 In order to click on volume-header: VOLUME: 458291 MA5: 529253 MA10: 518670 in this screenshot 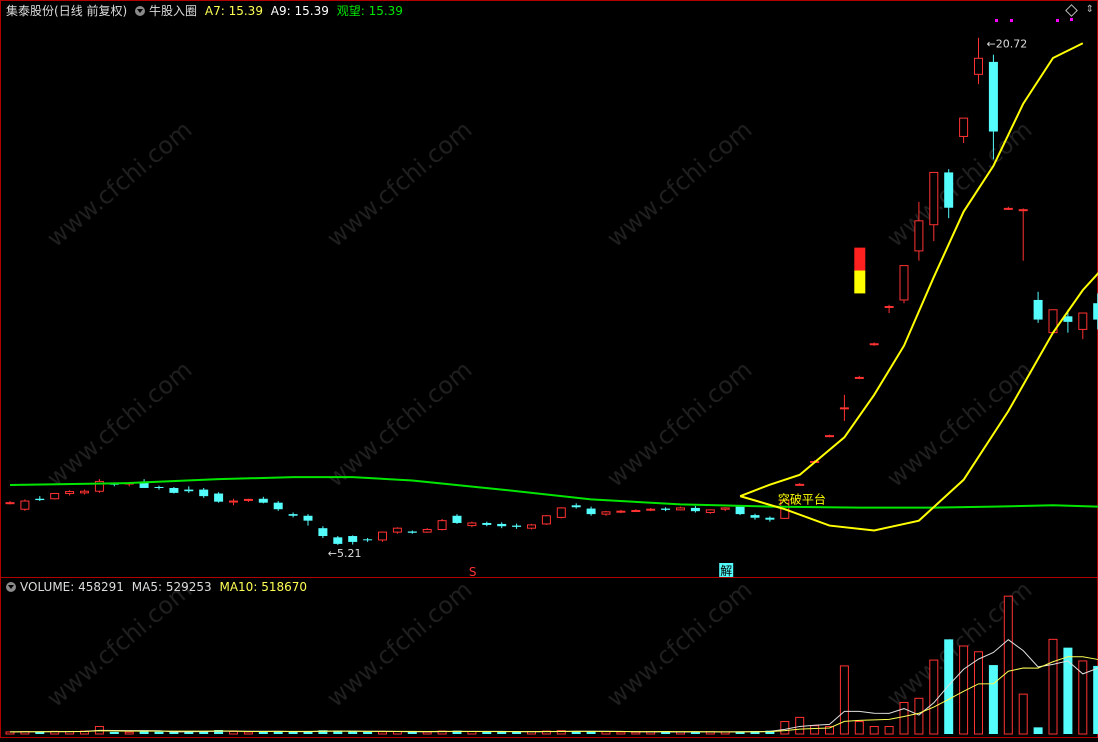, I will do `click(158, 587)`.